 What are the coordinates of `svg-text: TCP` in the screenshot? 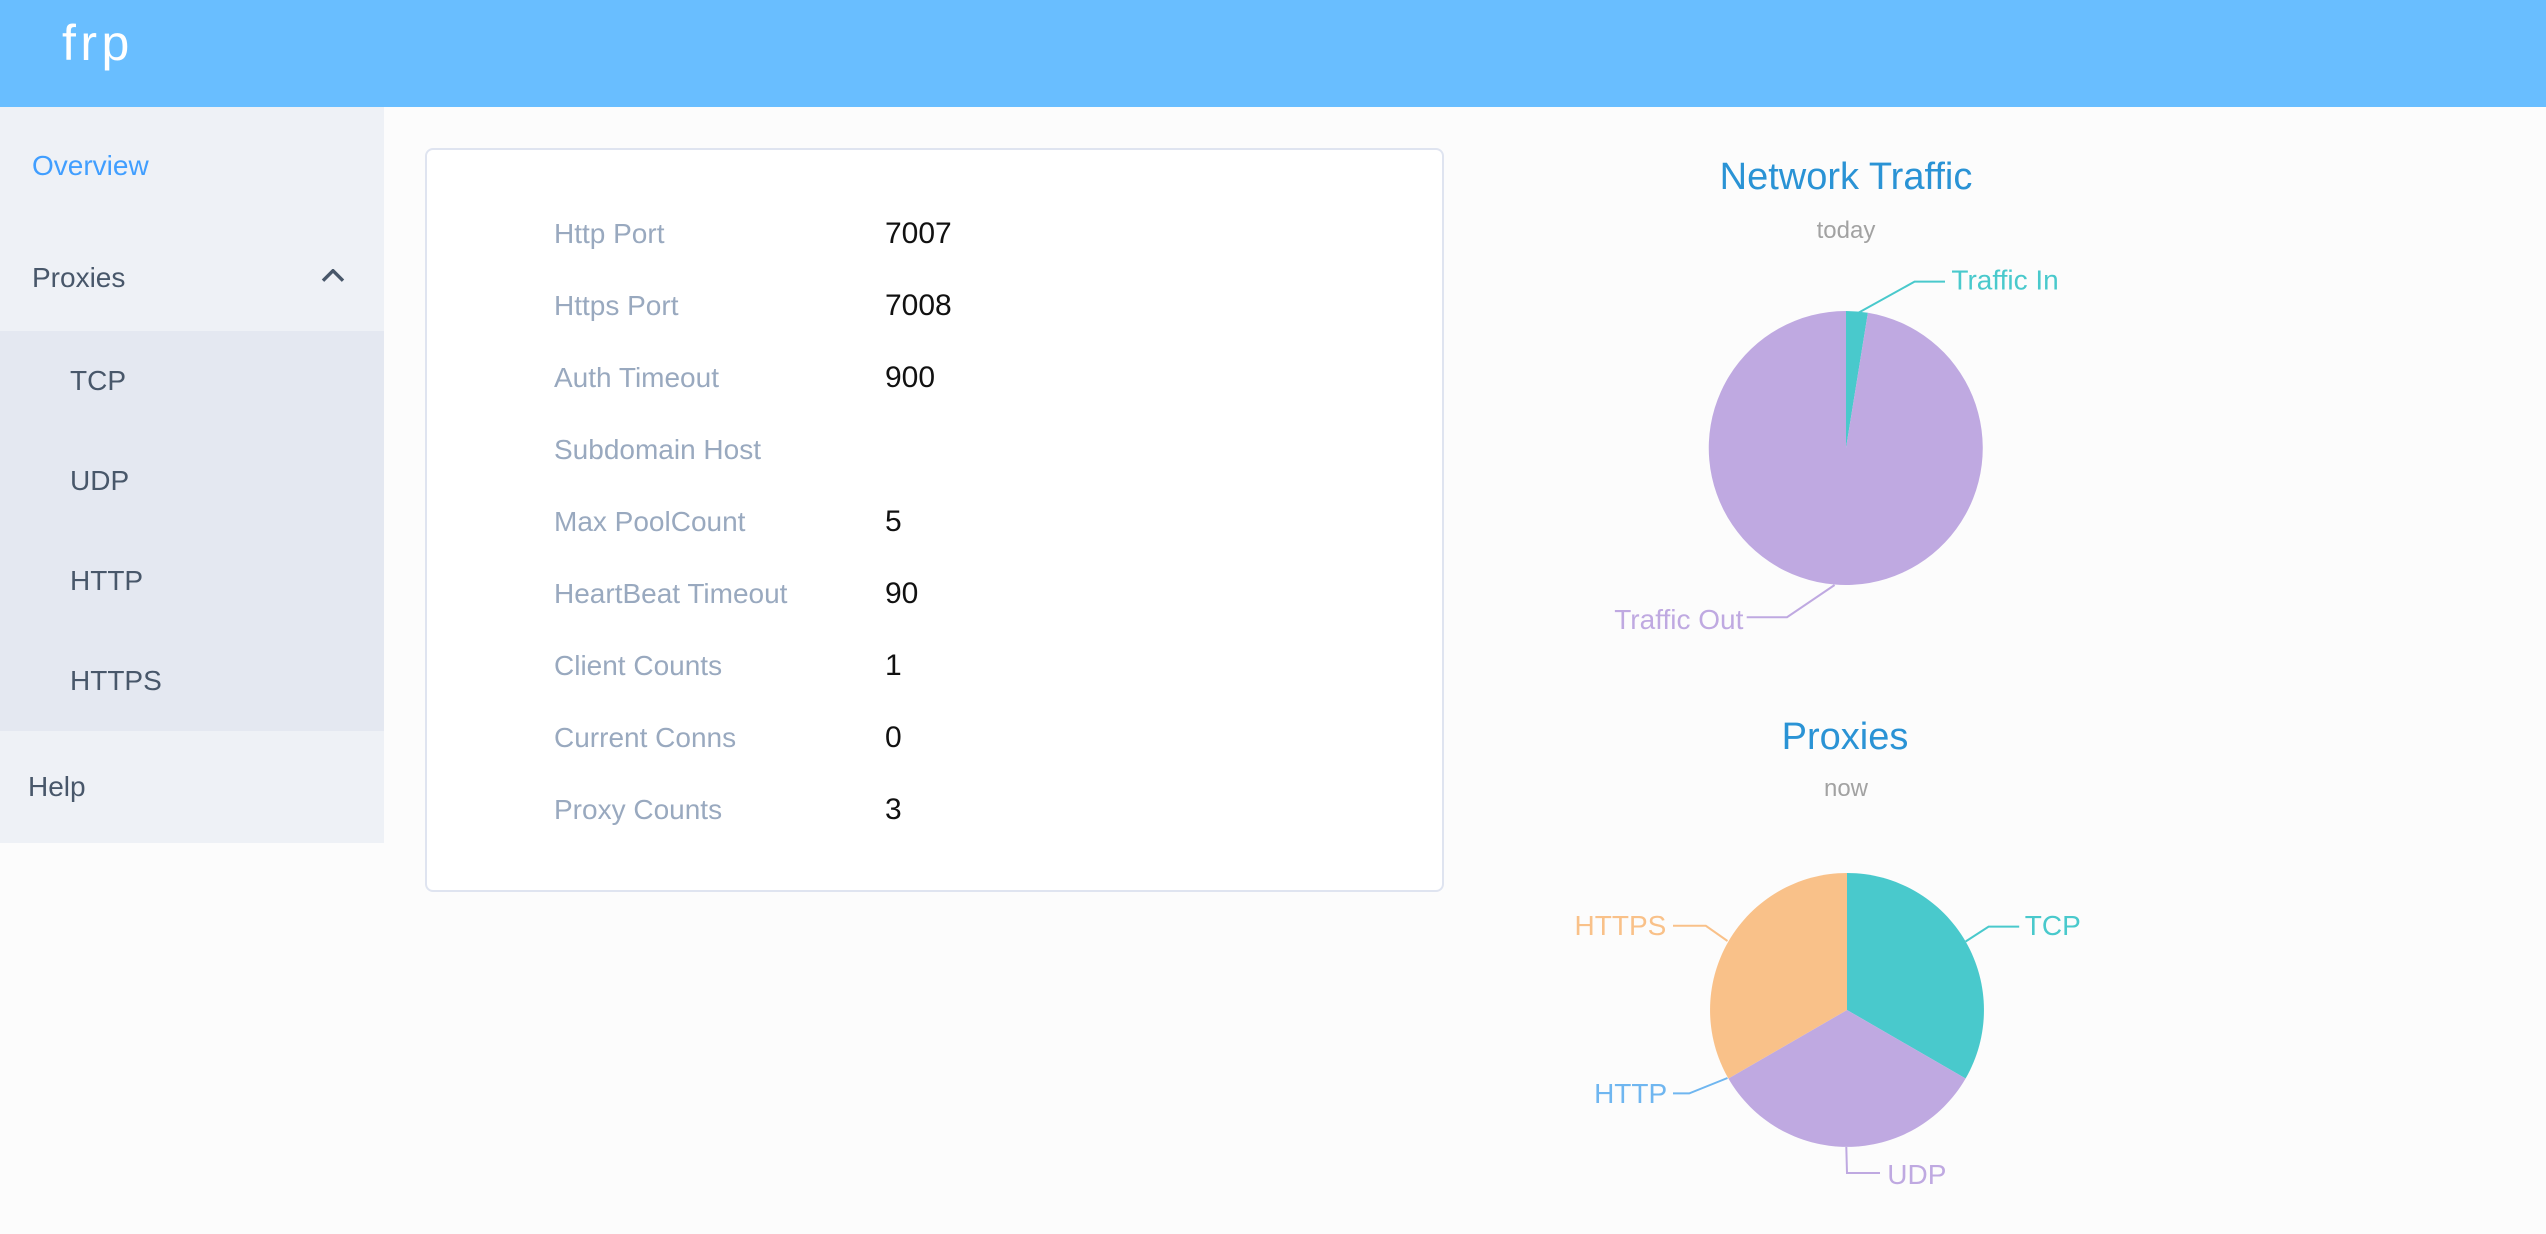 It's located at (2053, 925).